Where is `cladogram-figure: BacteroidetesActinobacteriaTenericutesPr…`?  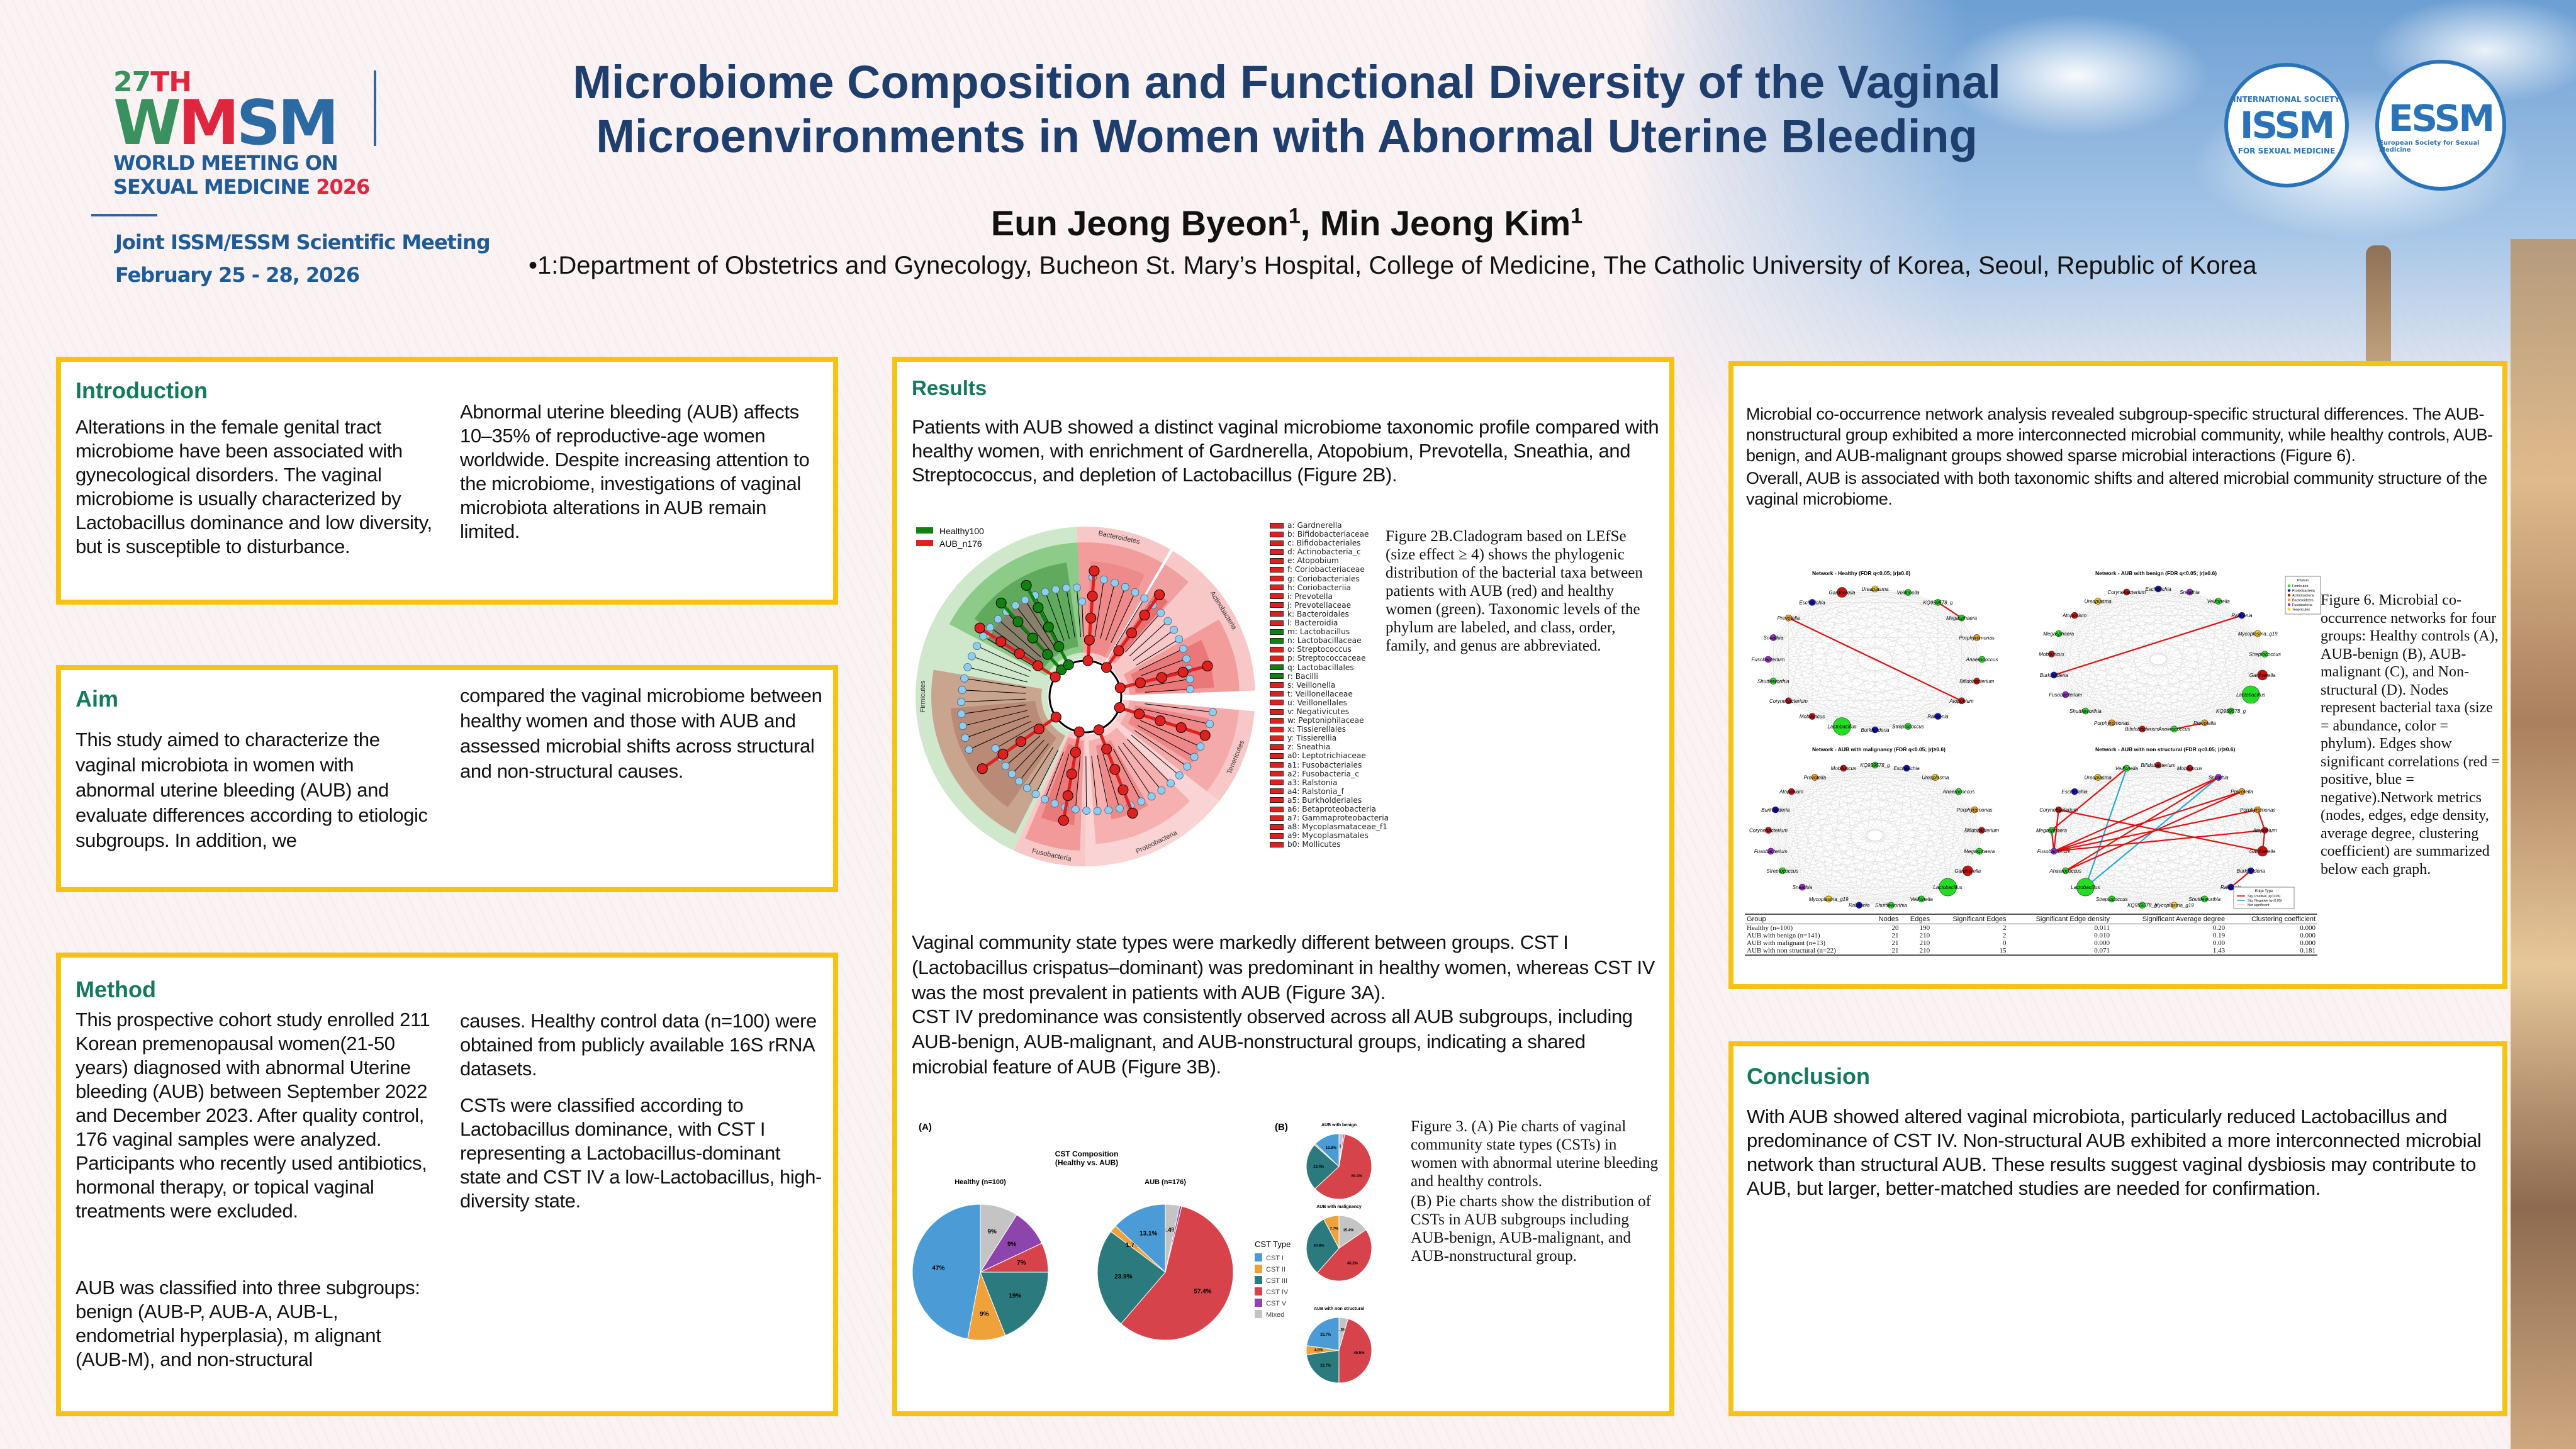
cladogram-figure: BacteroidetesActinobacteriaTenericutesPr… is located at coordinates (1085, 696).